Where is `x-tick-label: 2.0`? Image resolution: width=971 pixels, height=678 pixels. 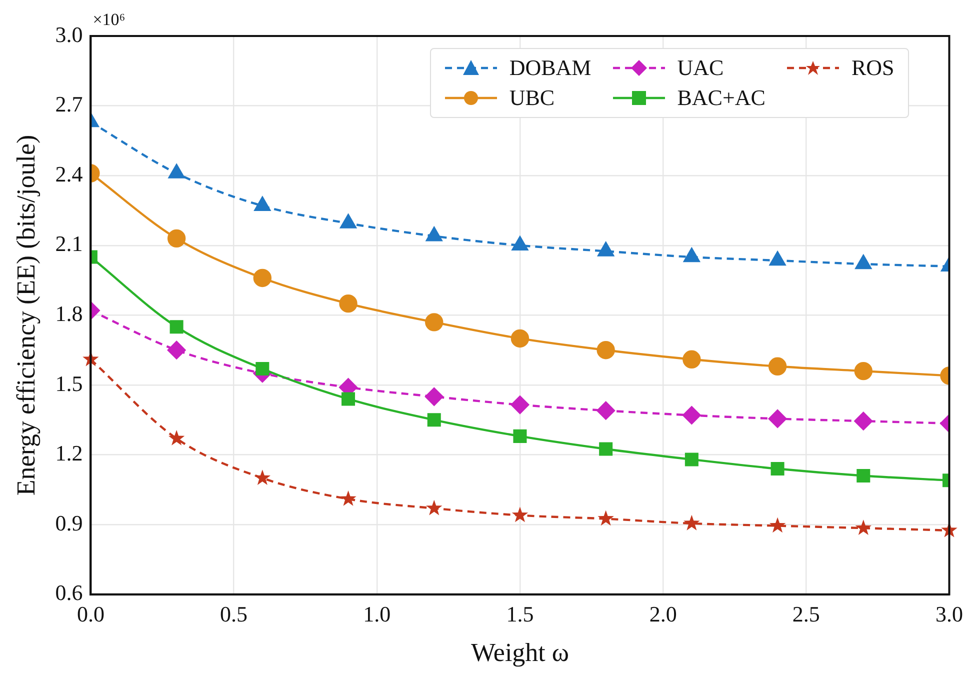
x-tick-label: 2.0 is located at coordinates (663, 613).